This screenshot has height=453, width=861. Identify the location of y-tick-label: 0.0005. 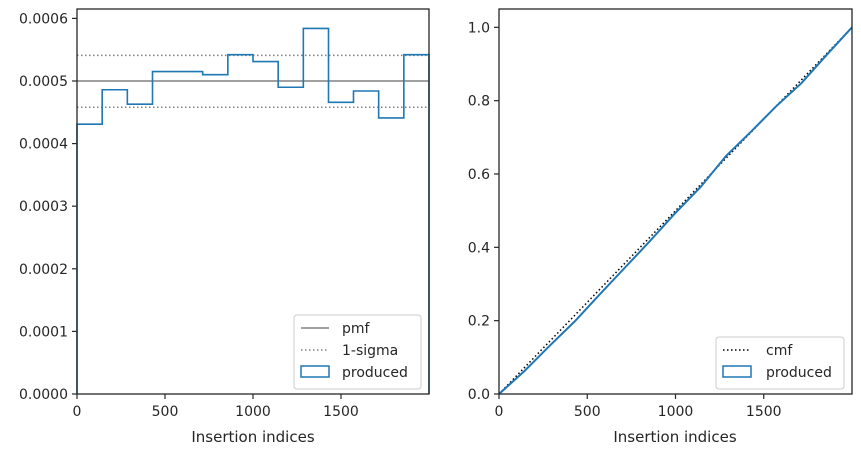
(43, 82).